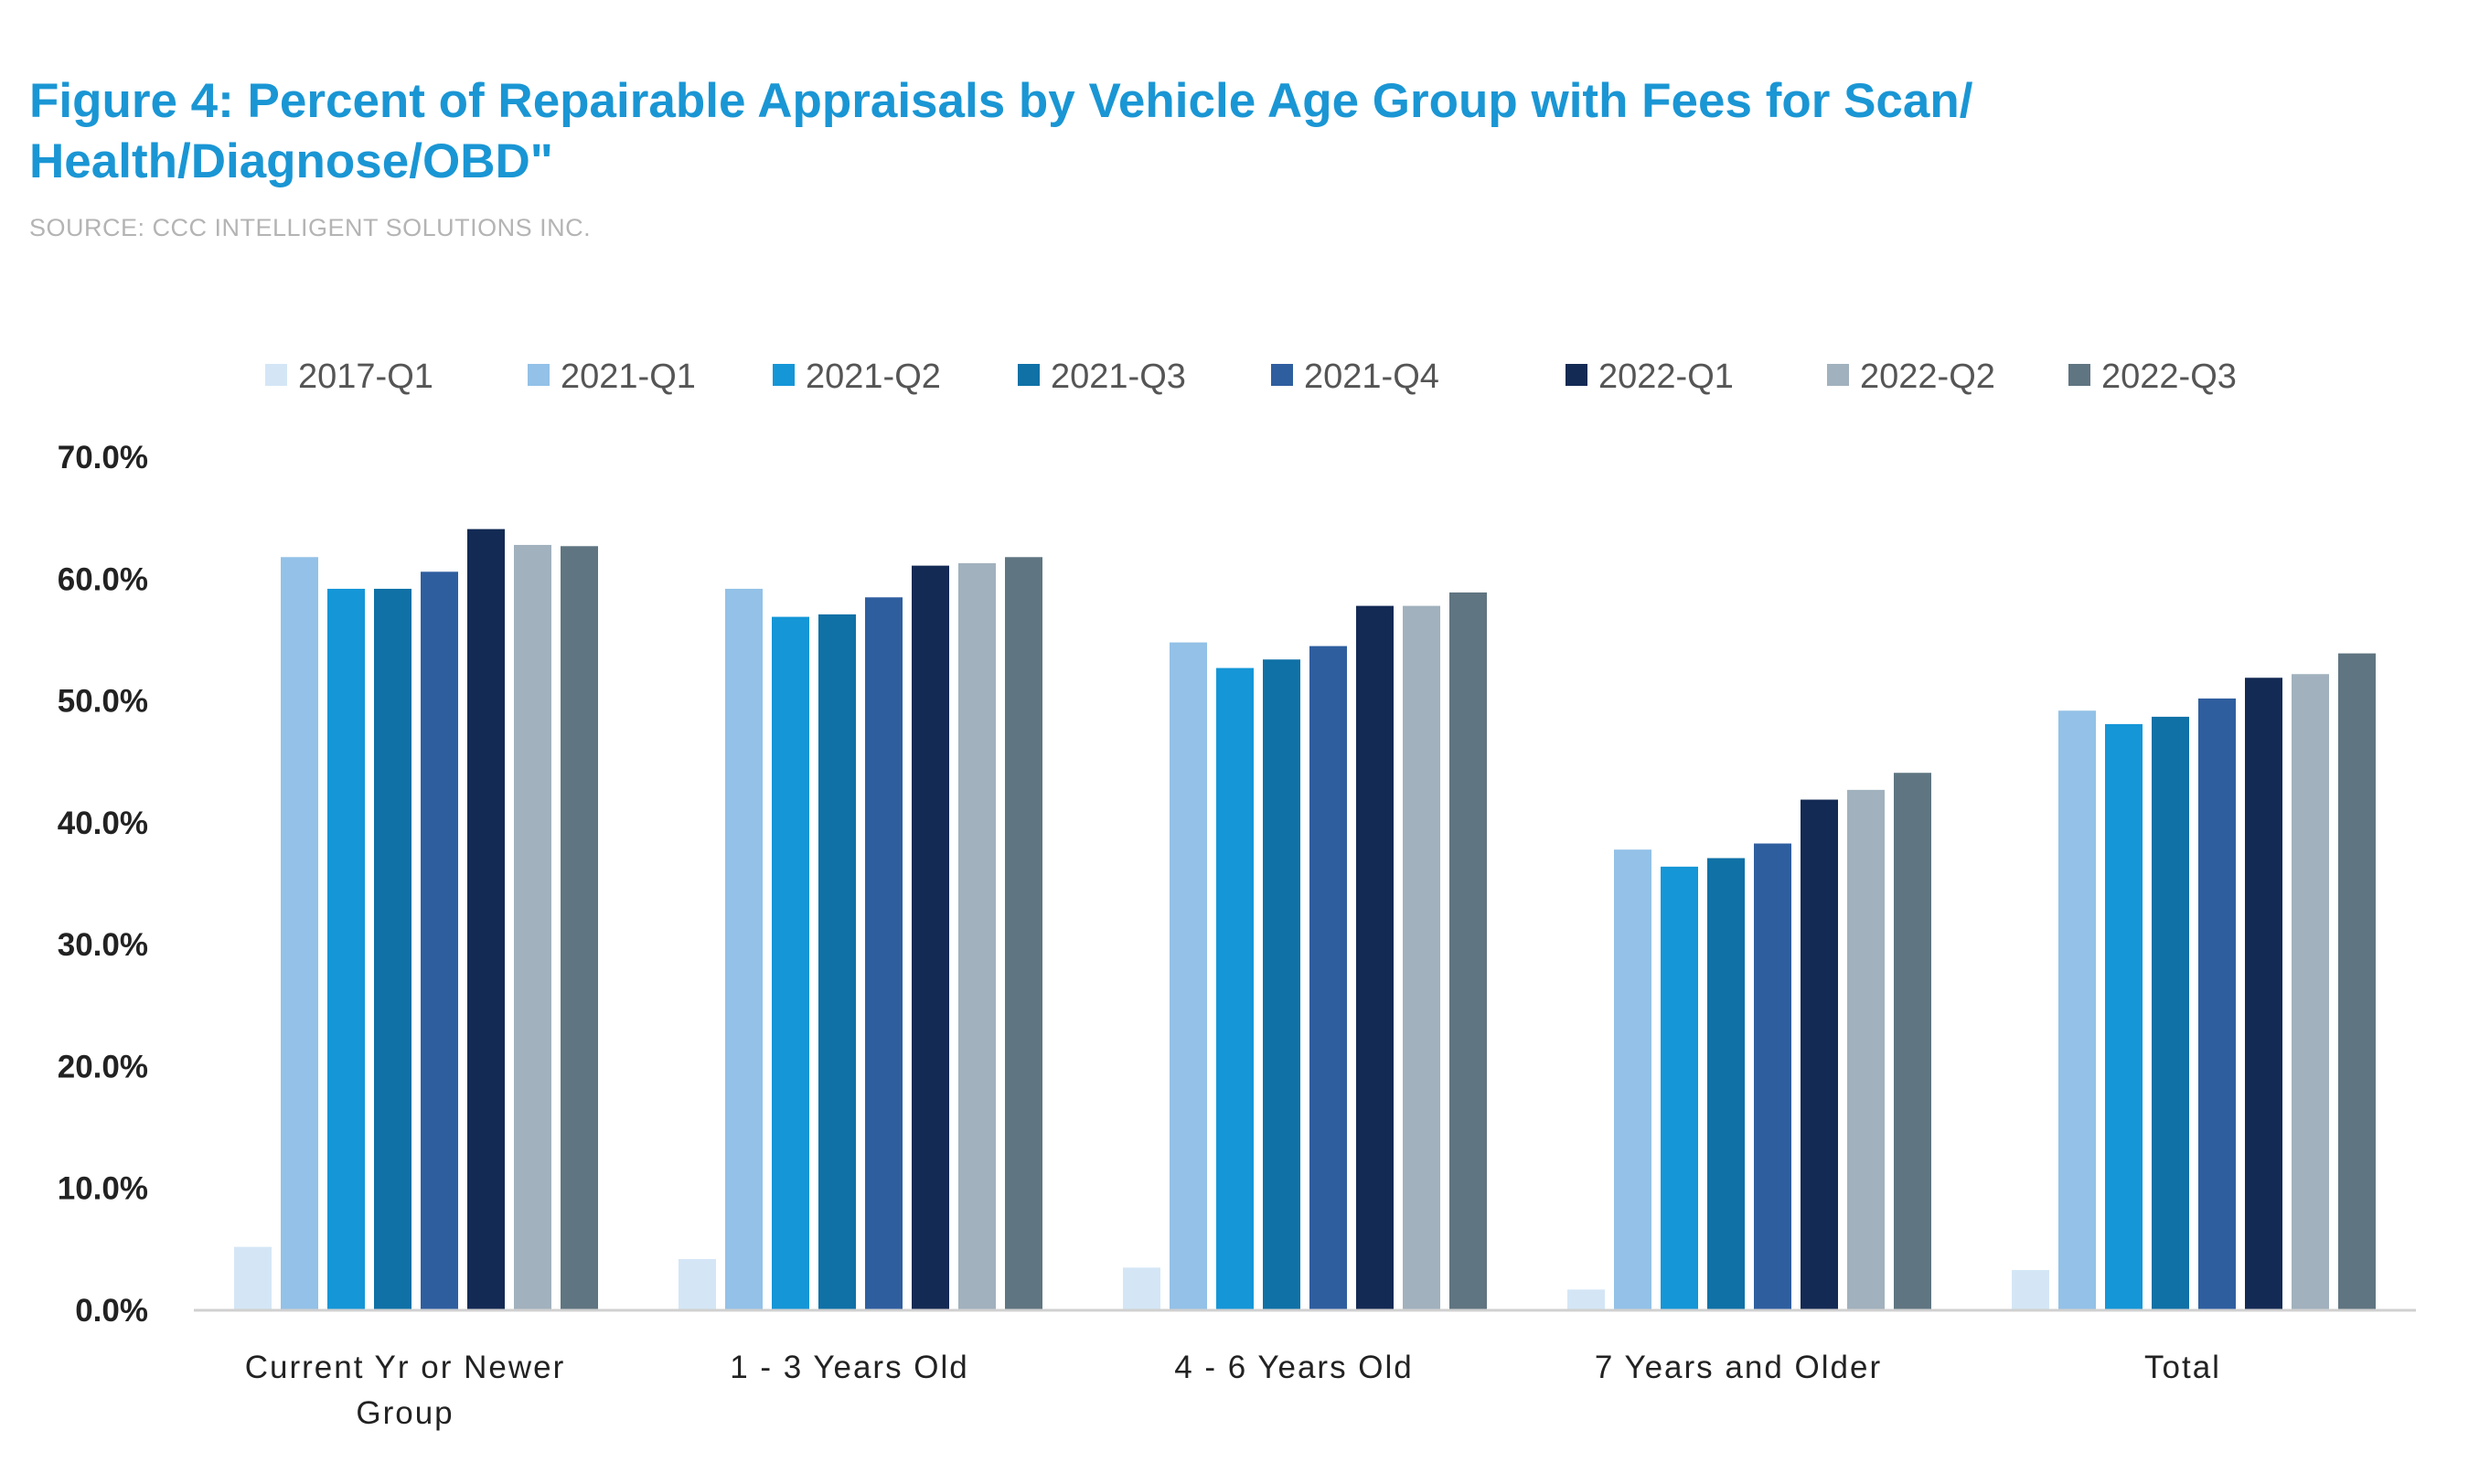 The width and height of the screenshot is (2490, 1484). What do you see at coordinates (103, 823) in the screenshot?
I see `y-tick-label: 40.0%` at bounding box center [103, 823].